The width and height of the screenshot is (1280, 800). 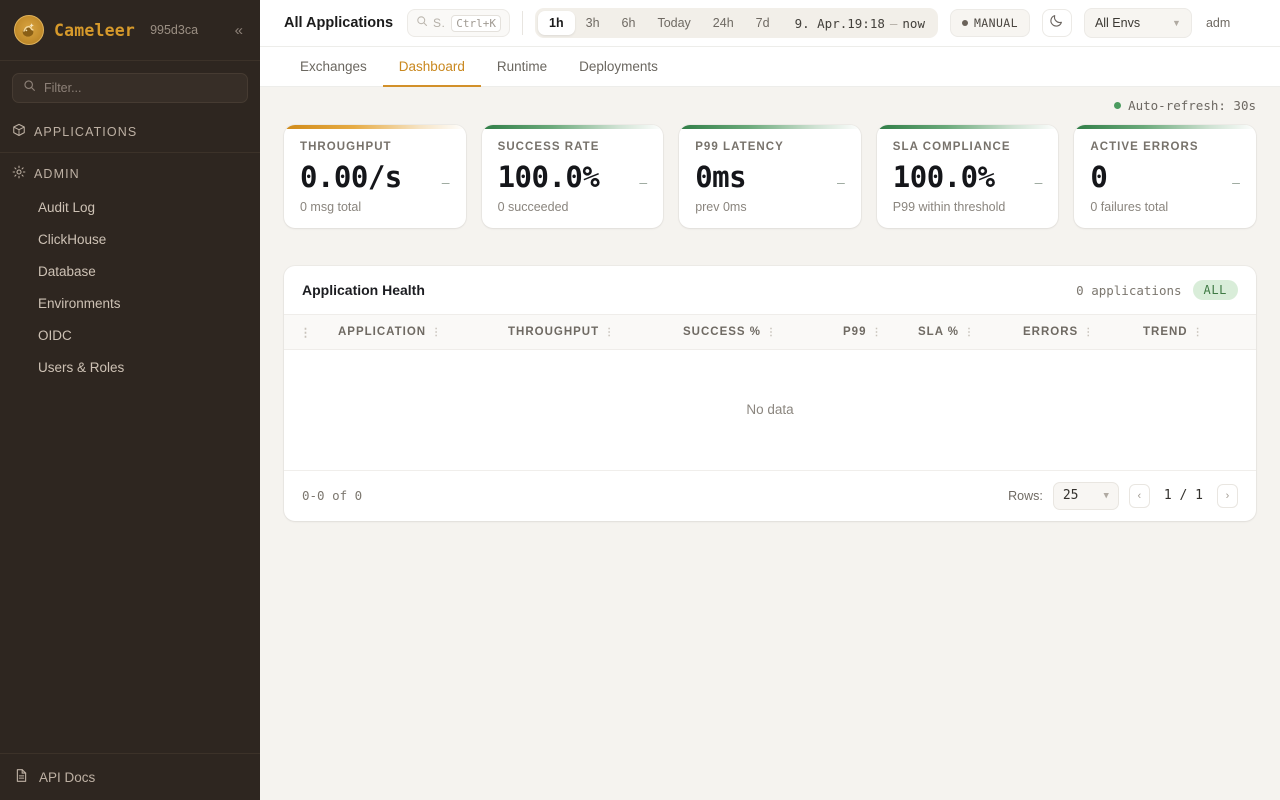 What do you see at coordinates (592, 23) in the screenshot?
I see `time-range-3h: 3h` at bounding box center [592, 23].